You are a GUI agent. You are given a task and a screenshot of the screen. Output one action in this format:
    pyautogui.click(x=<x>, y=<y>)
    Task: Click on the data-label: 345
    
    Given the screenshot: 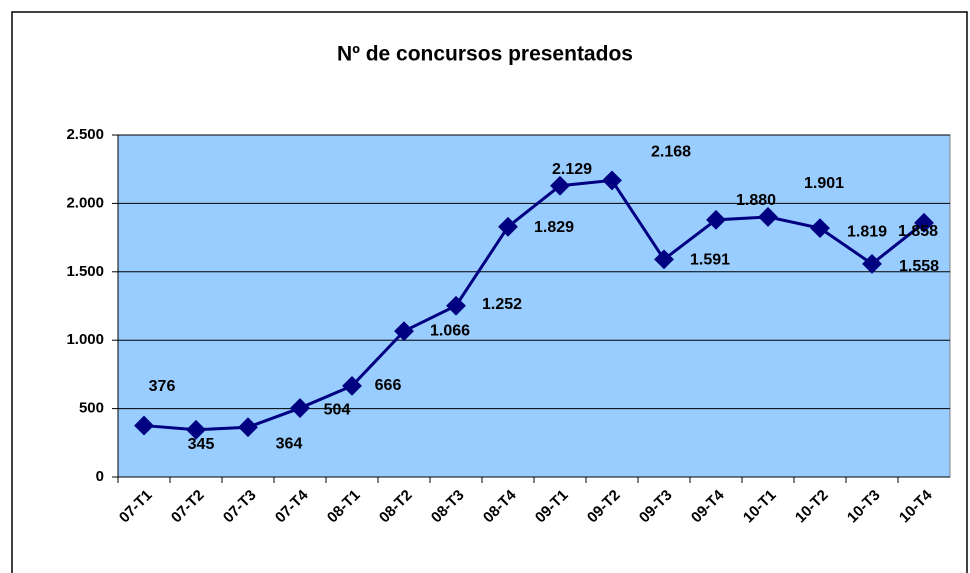 What is the action you would take?
    pyautogui.click(x=201, y=444)
    